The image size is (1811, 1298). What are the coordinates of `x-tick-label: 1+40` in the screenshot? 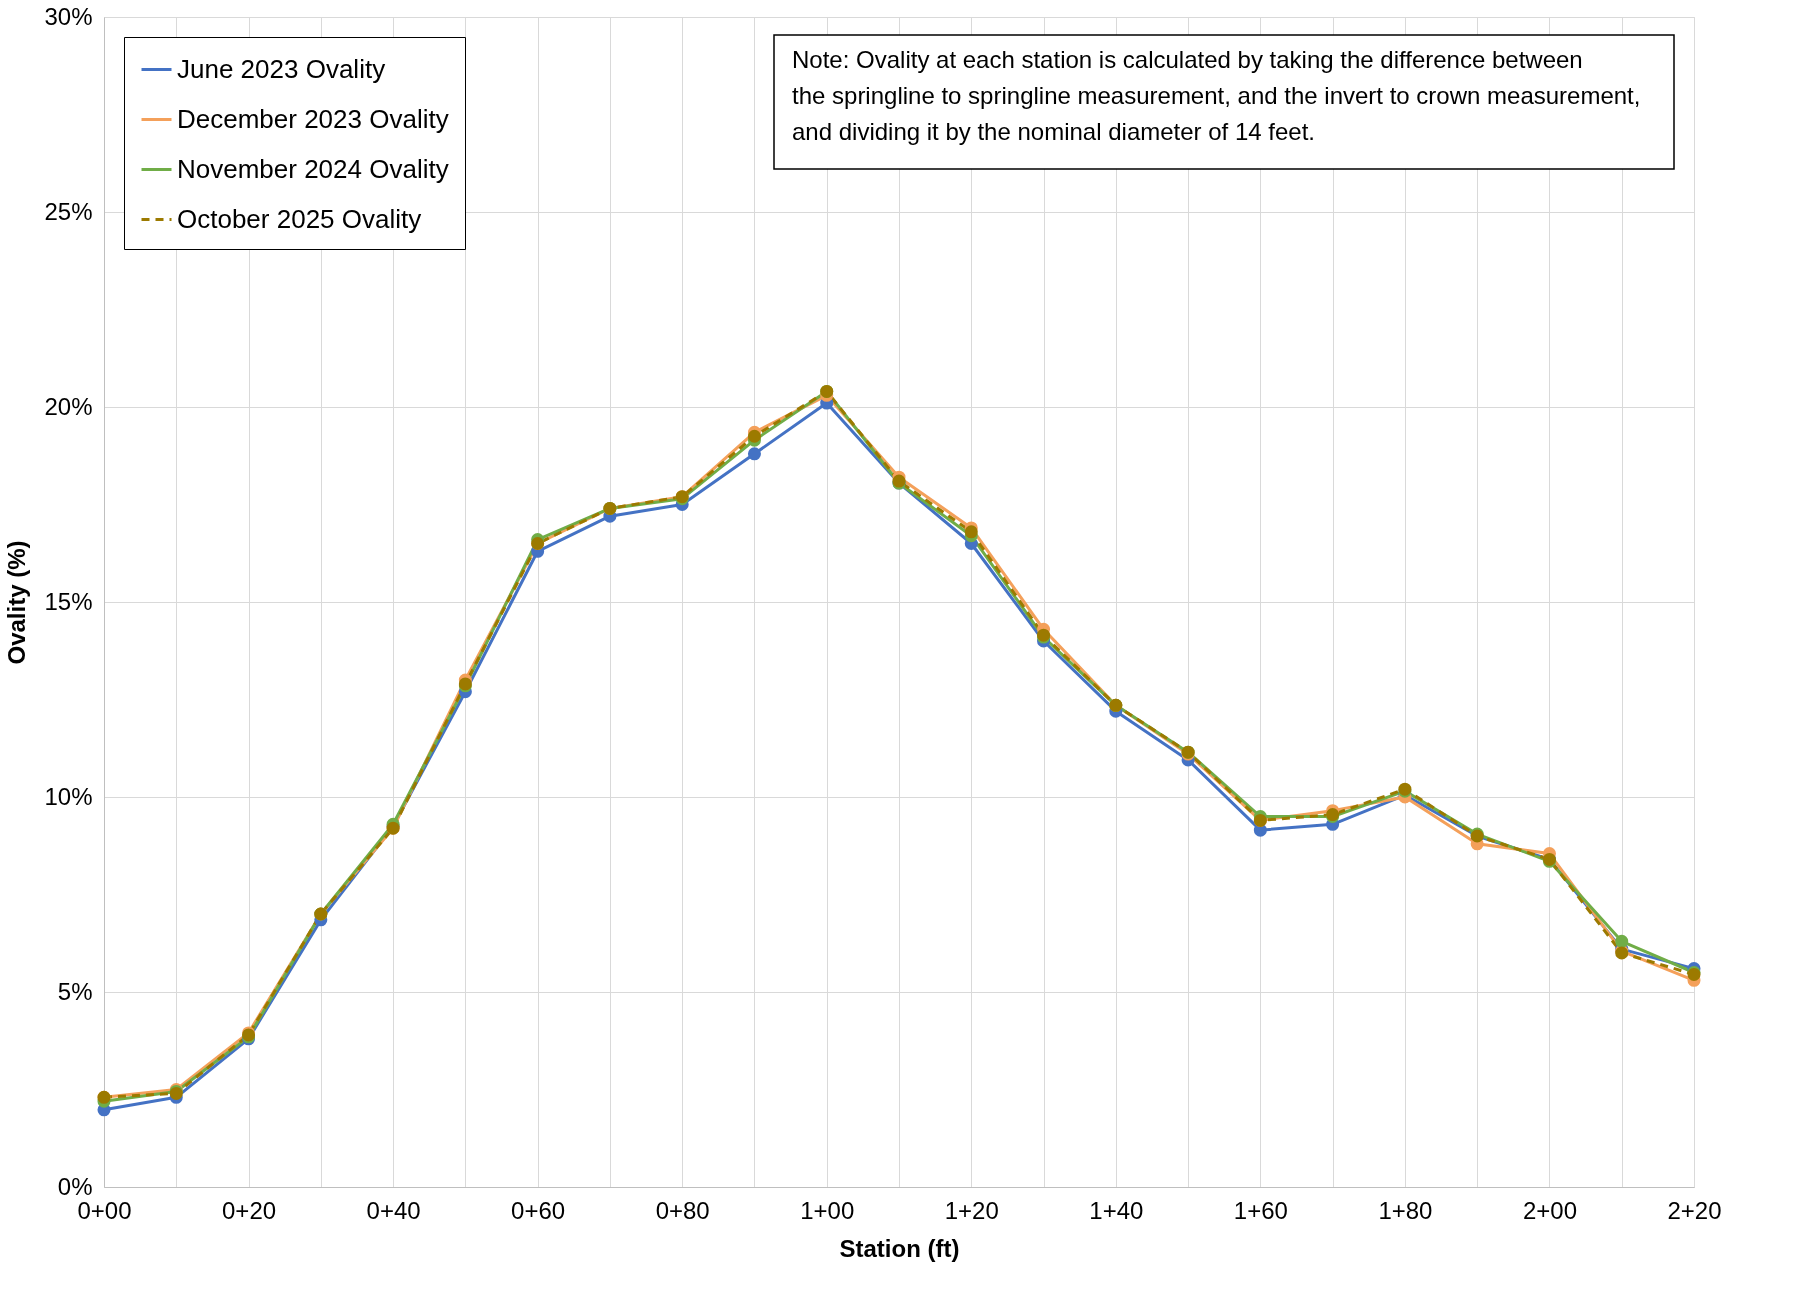 It's located at (1116, 1210).